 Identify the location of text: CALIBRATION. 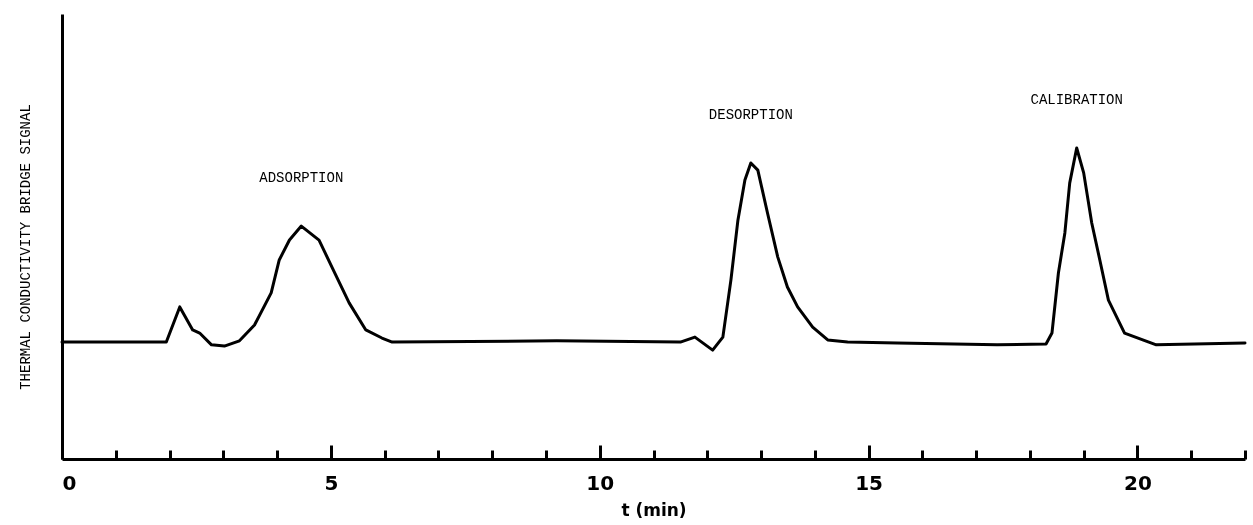
(1076, 100).